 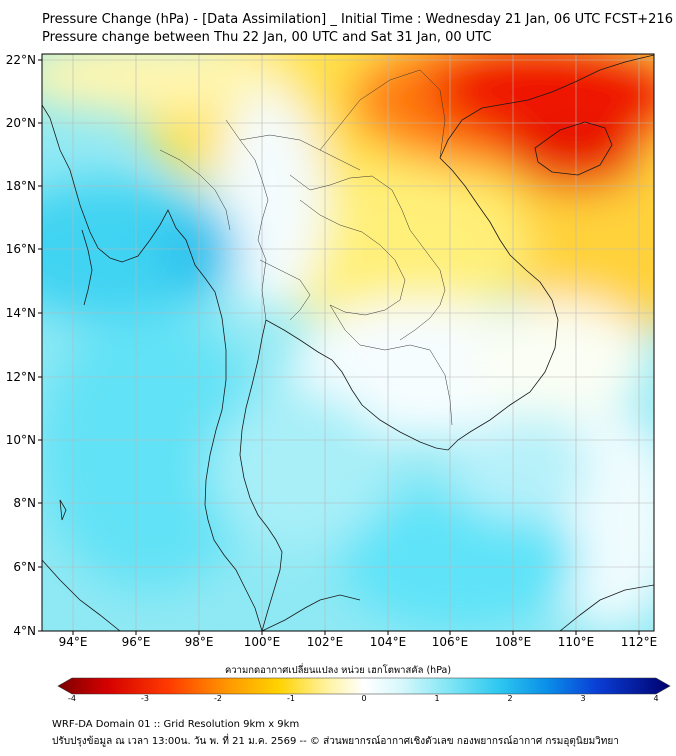 I want to click on colorbar-tick-label: 2, so click(x=509, y=698).